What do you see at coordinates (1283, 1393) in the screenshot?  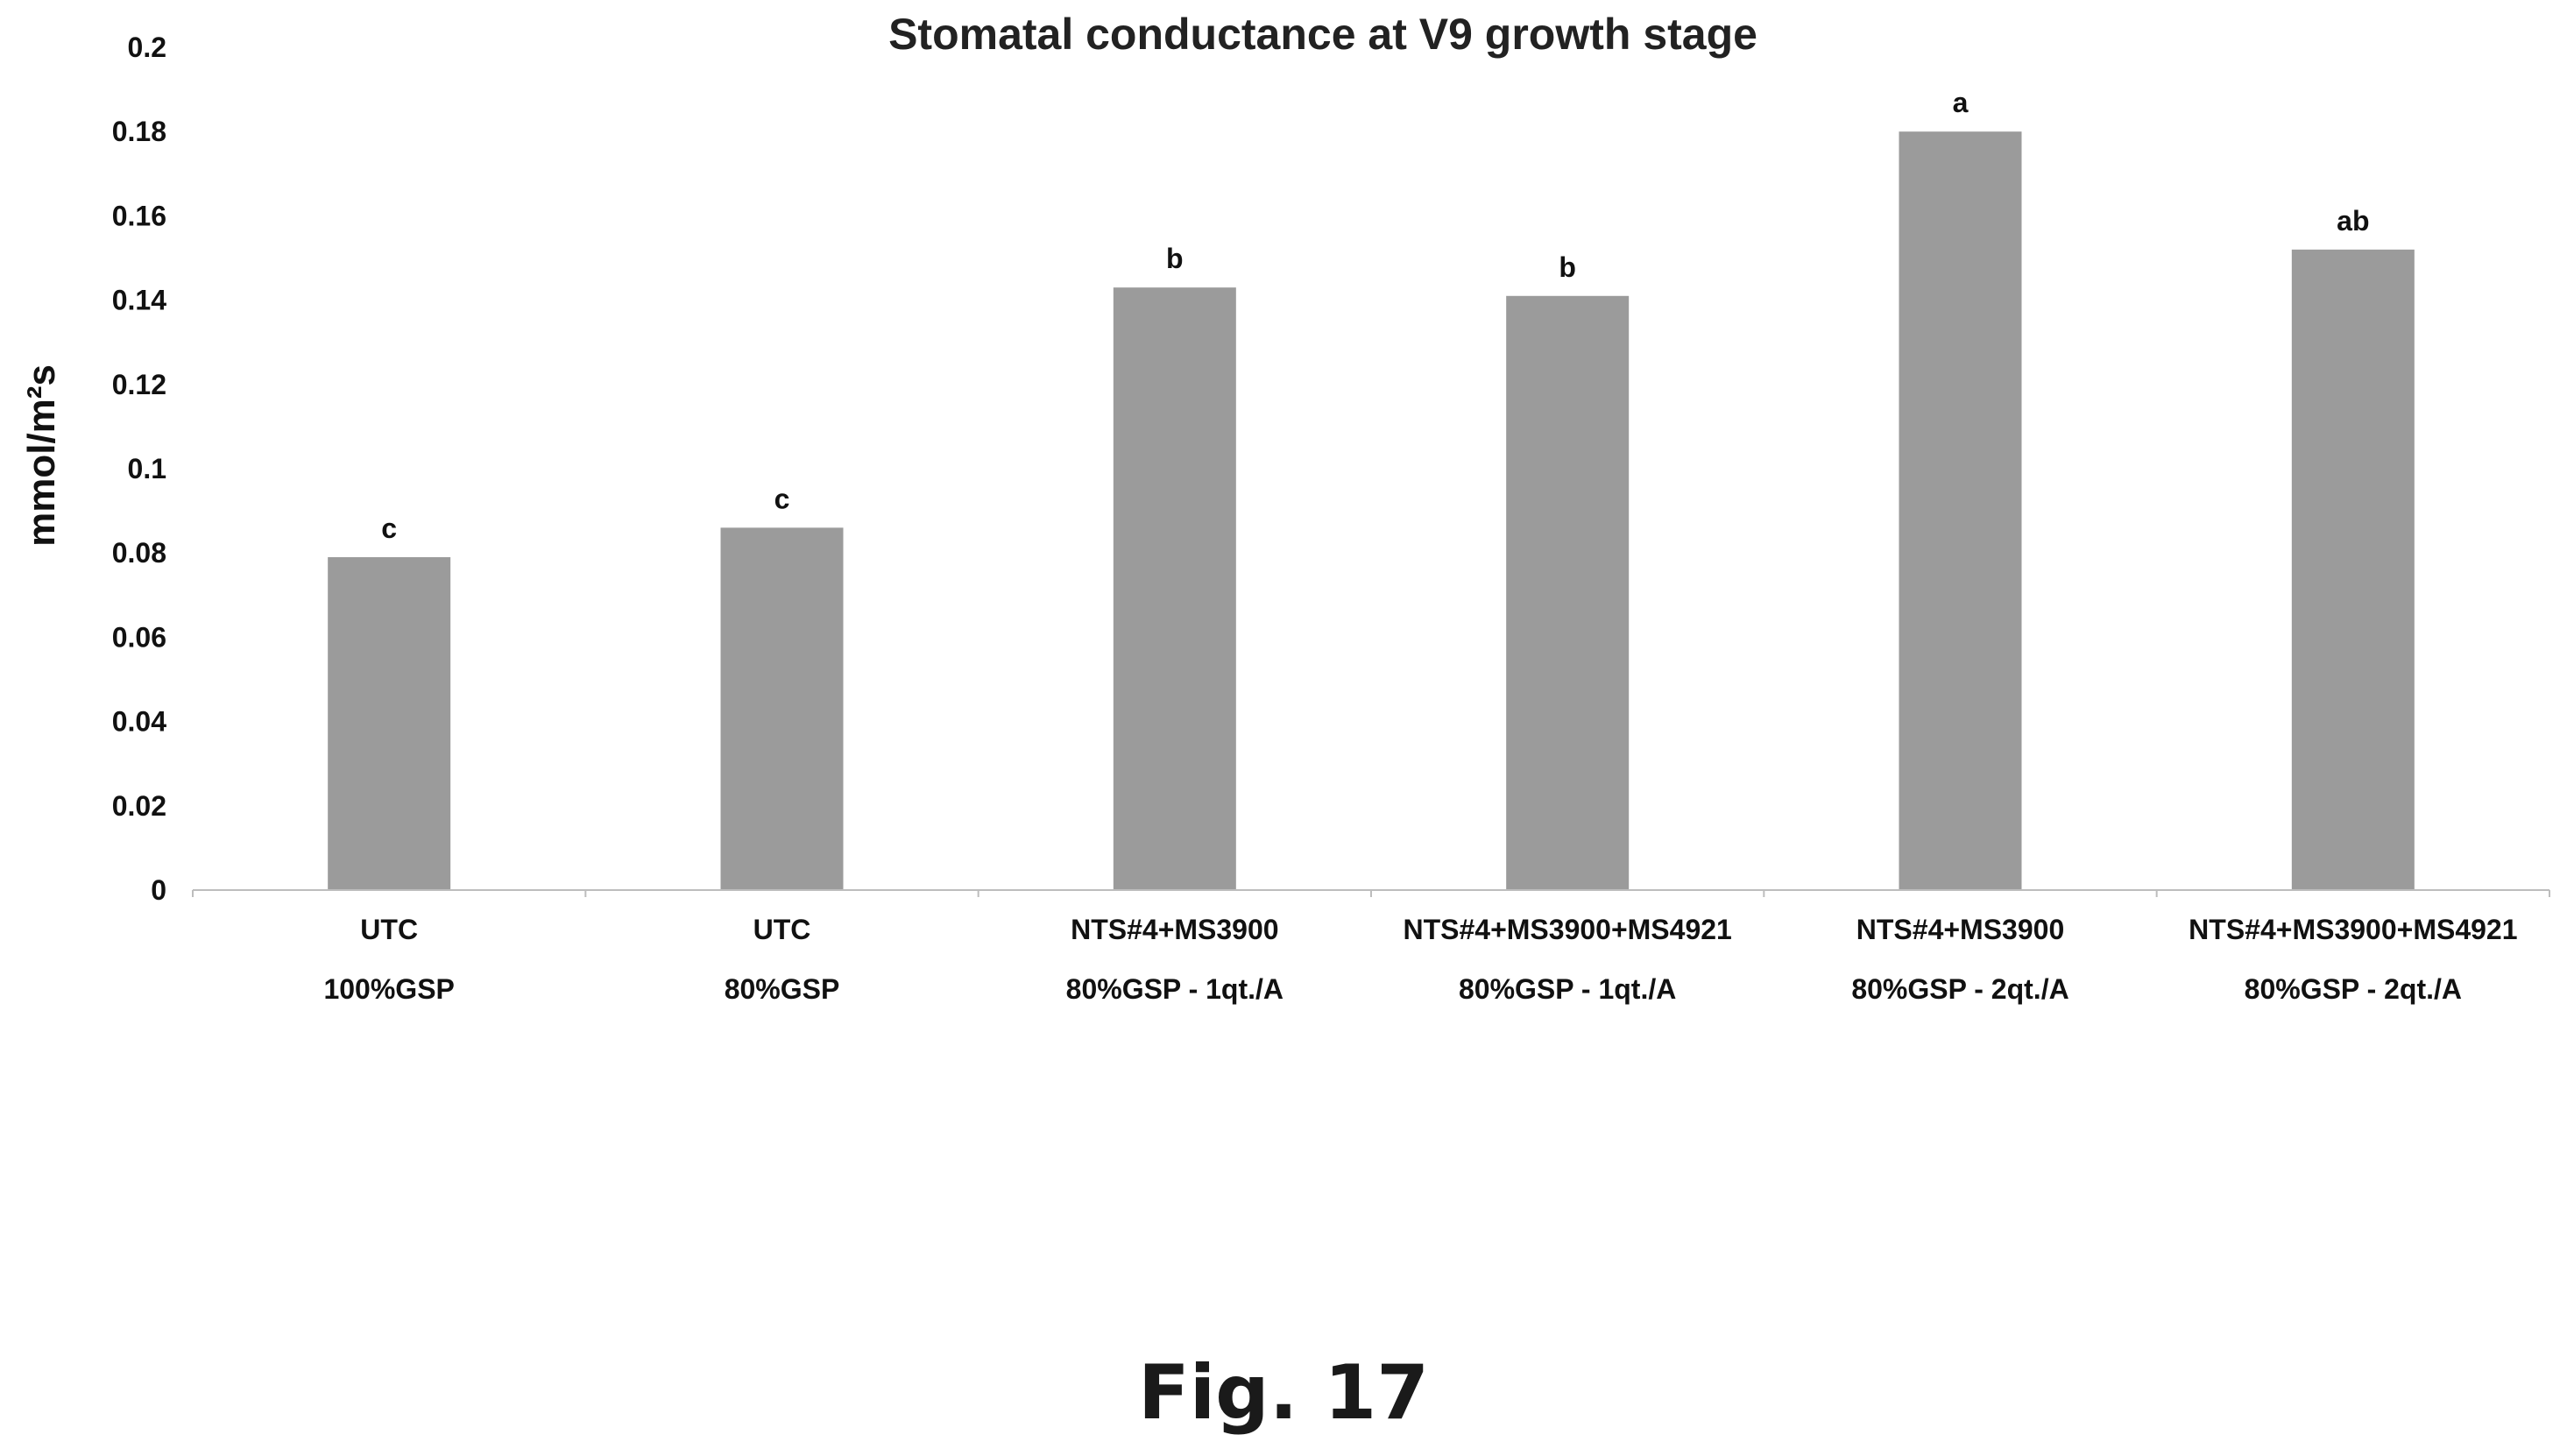 I see `figure-caption: Fig. 17` at bounding box center [1283, 1393].